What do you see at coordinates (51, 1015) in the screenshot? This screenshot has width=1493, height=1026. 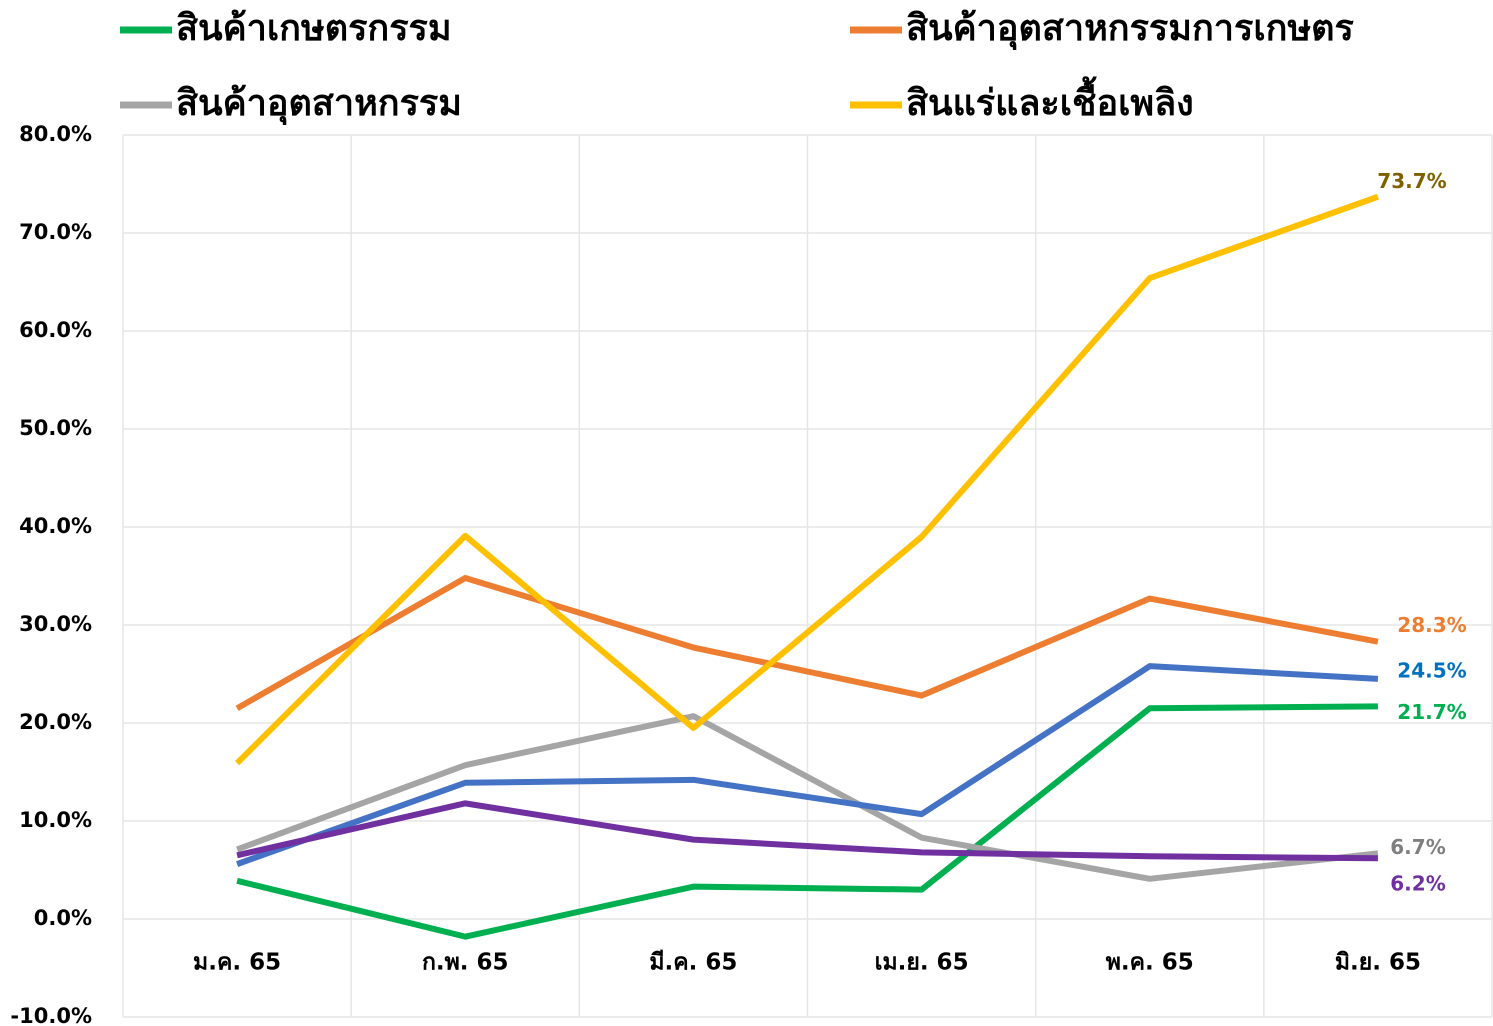 I see `y-tick-label: -10.0%` at bounding box center [51, 1015].